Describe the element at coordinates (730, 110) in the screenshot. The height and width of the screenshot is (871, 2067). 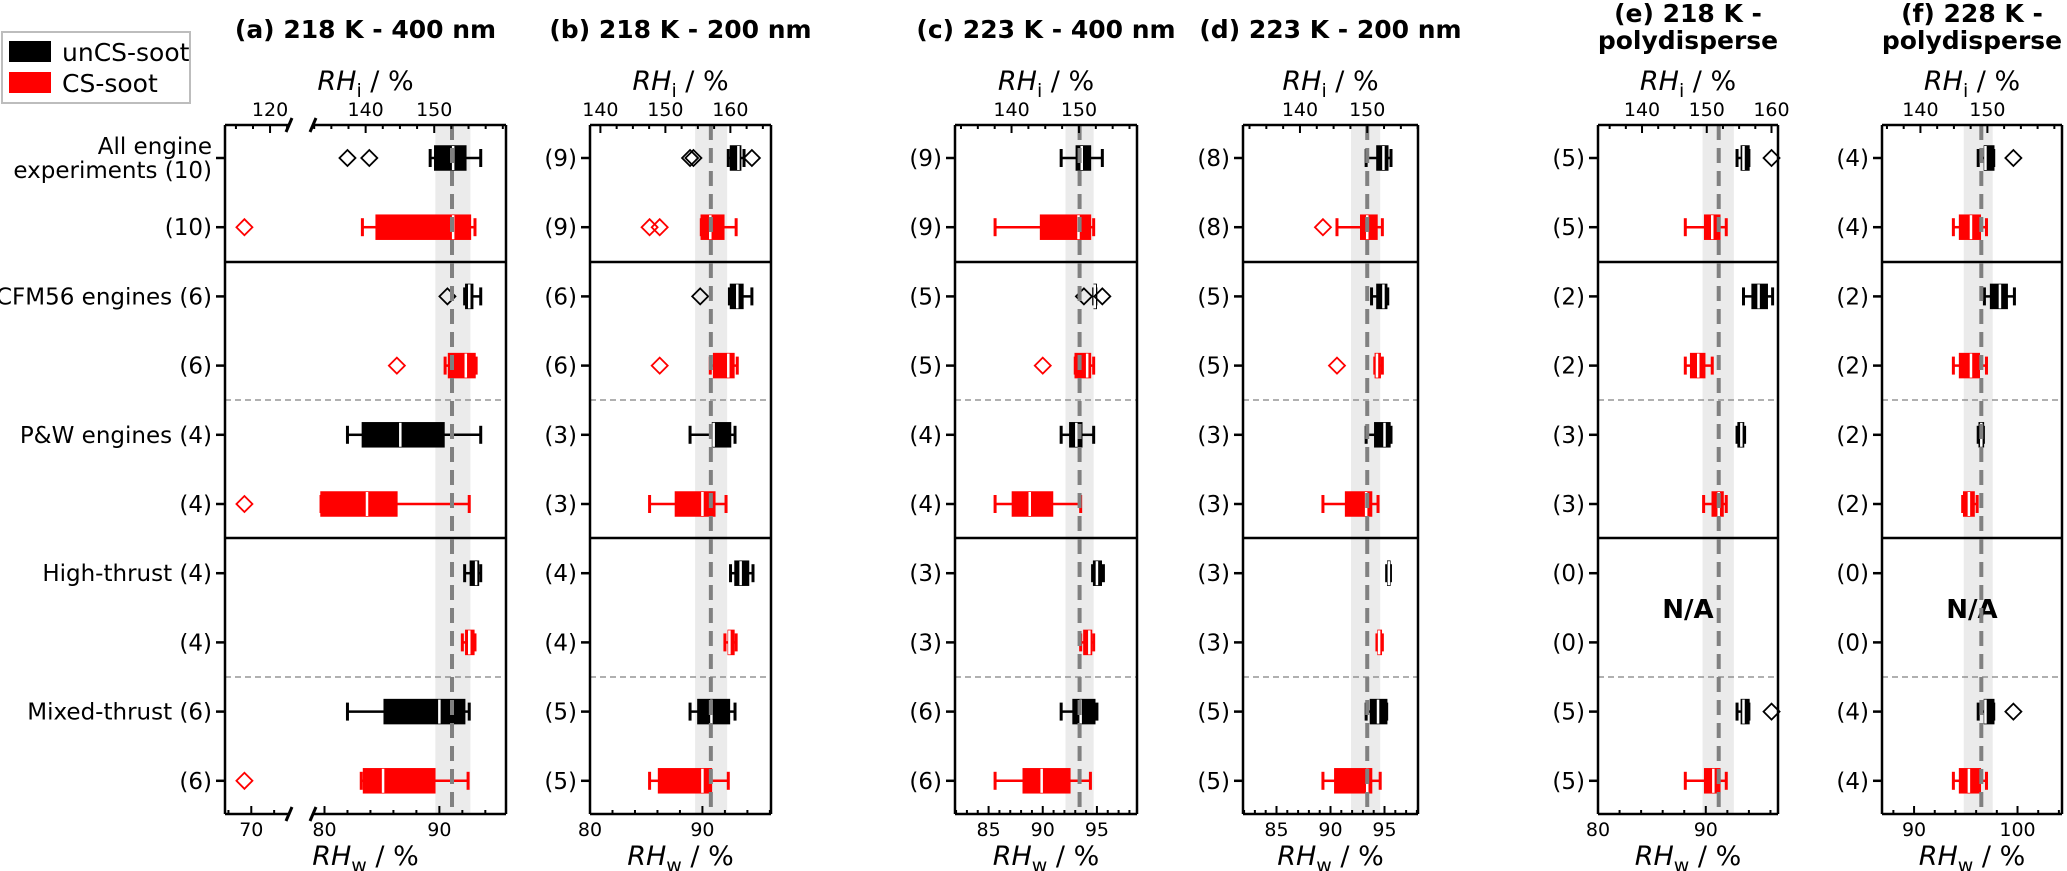
I see `top-tick-label: 160` at that location.